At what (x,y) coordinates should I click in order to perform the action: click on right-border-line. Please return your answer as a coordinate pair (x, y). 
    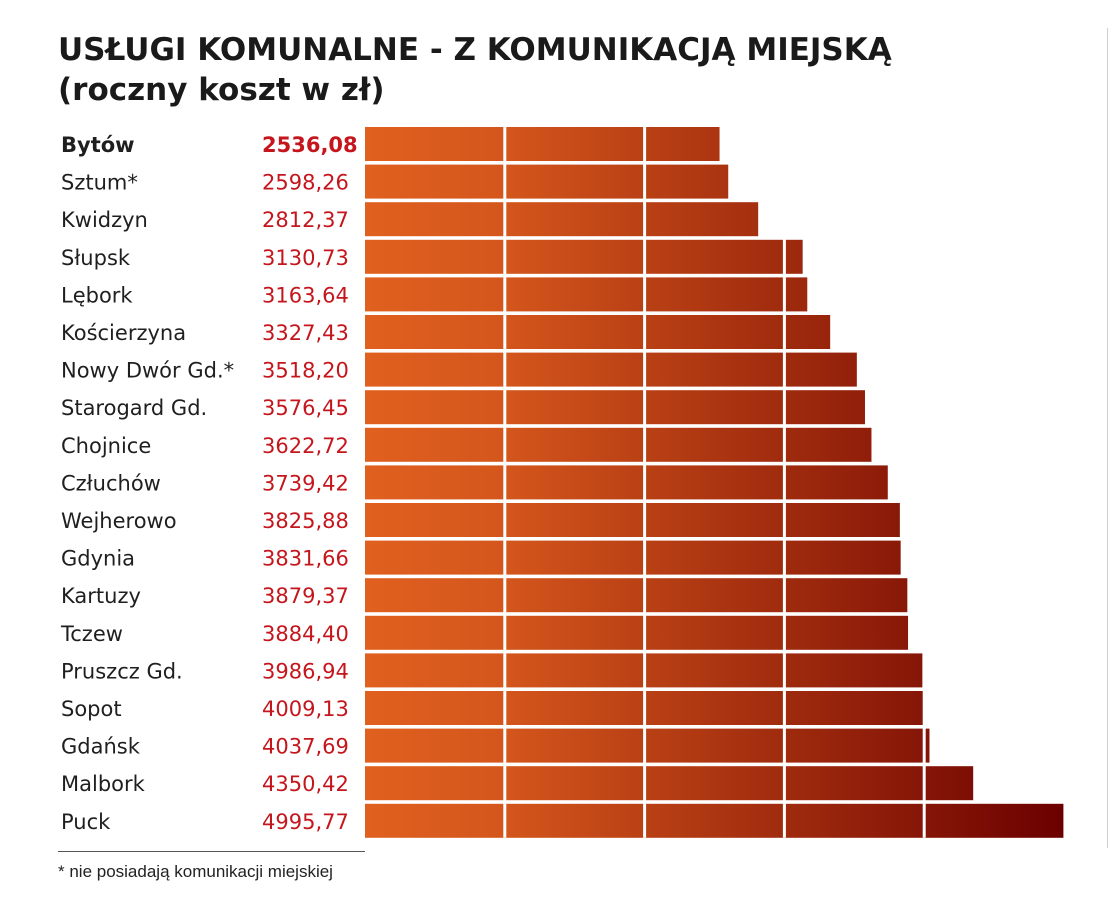
    Looking at the image, I should click on (1107, 438).